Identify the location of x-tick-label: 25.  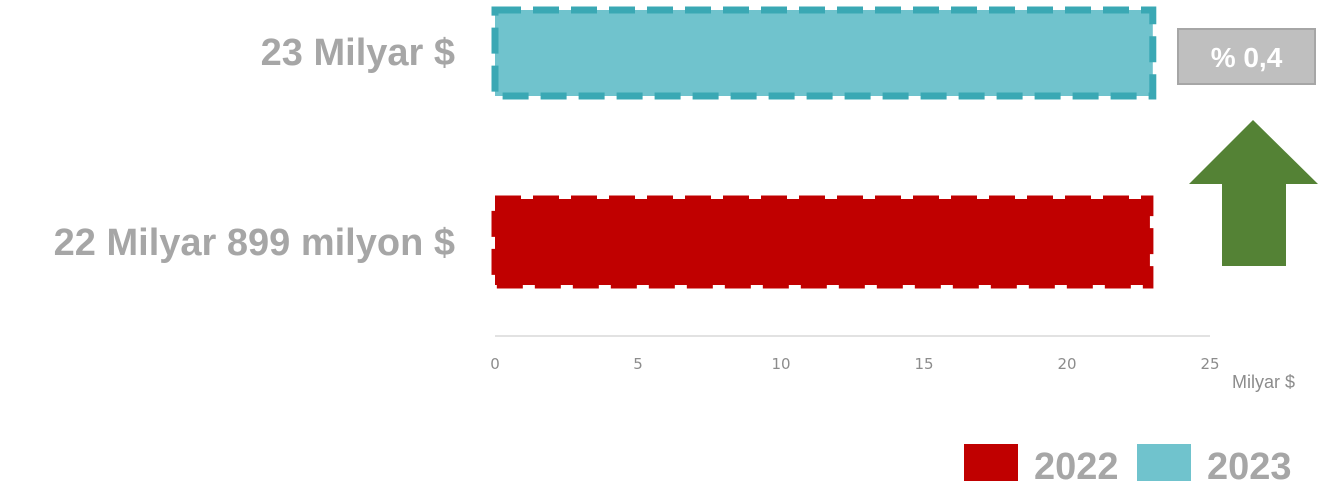
(1209, 364).